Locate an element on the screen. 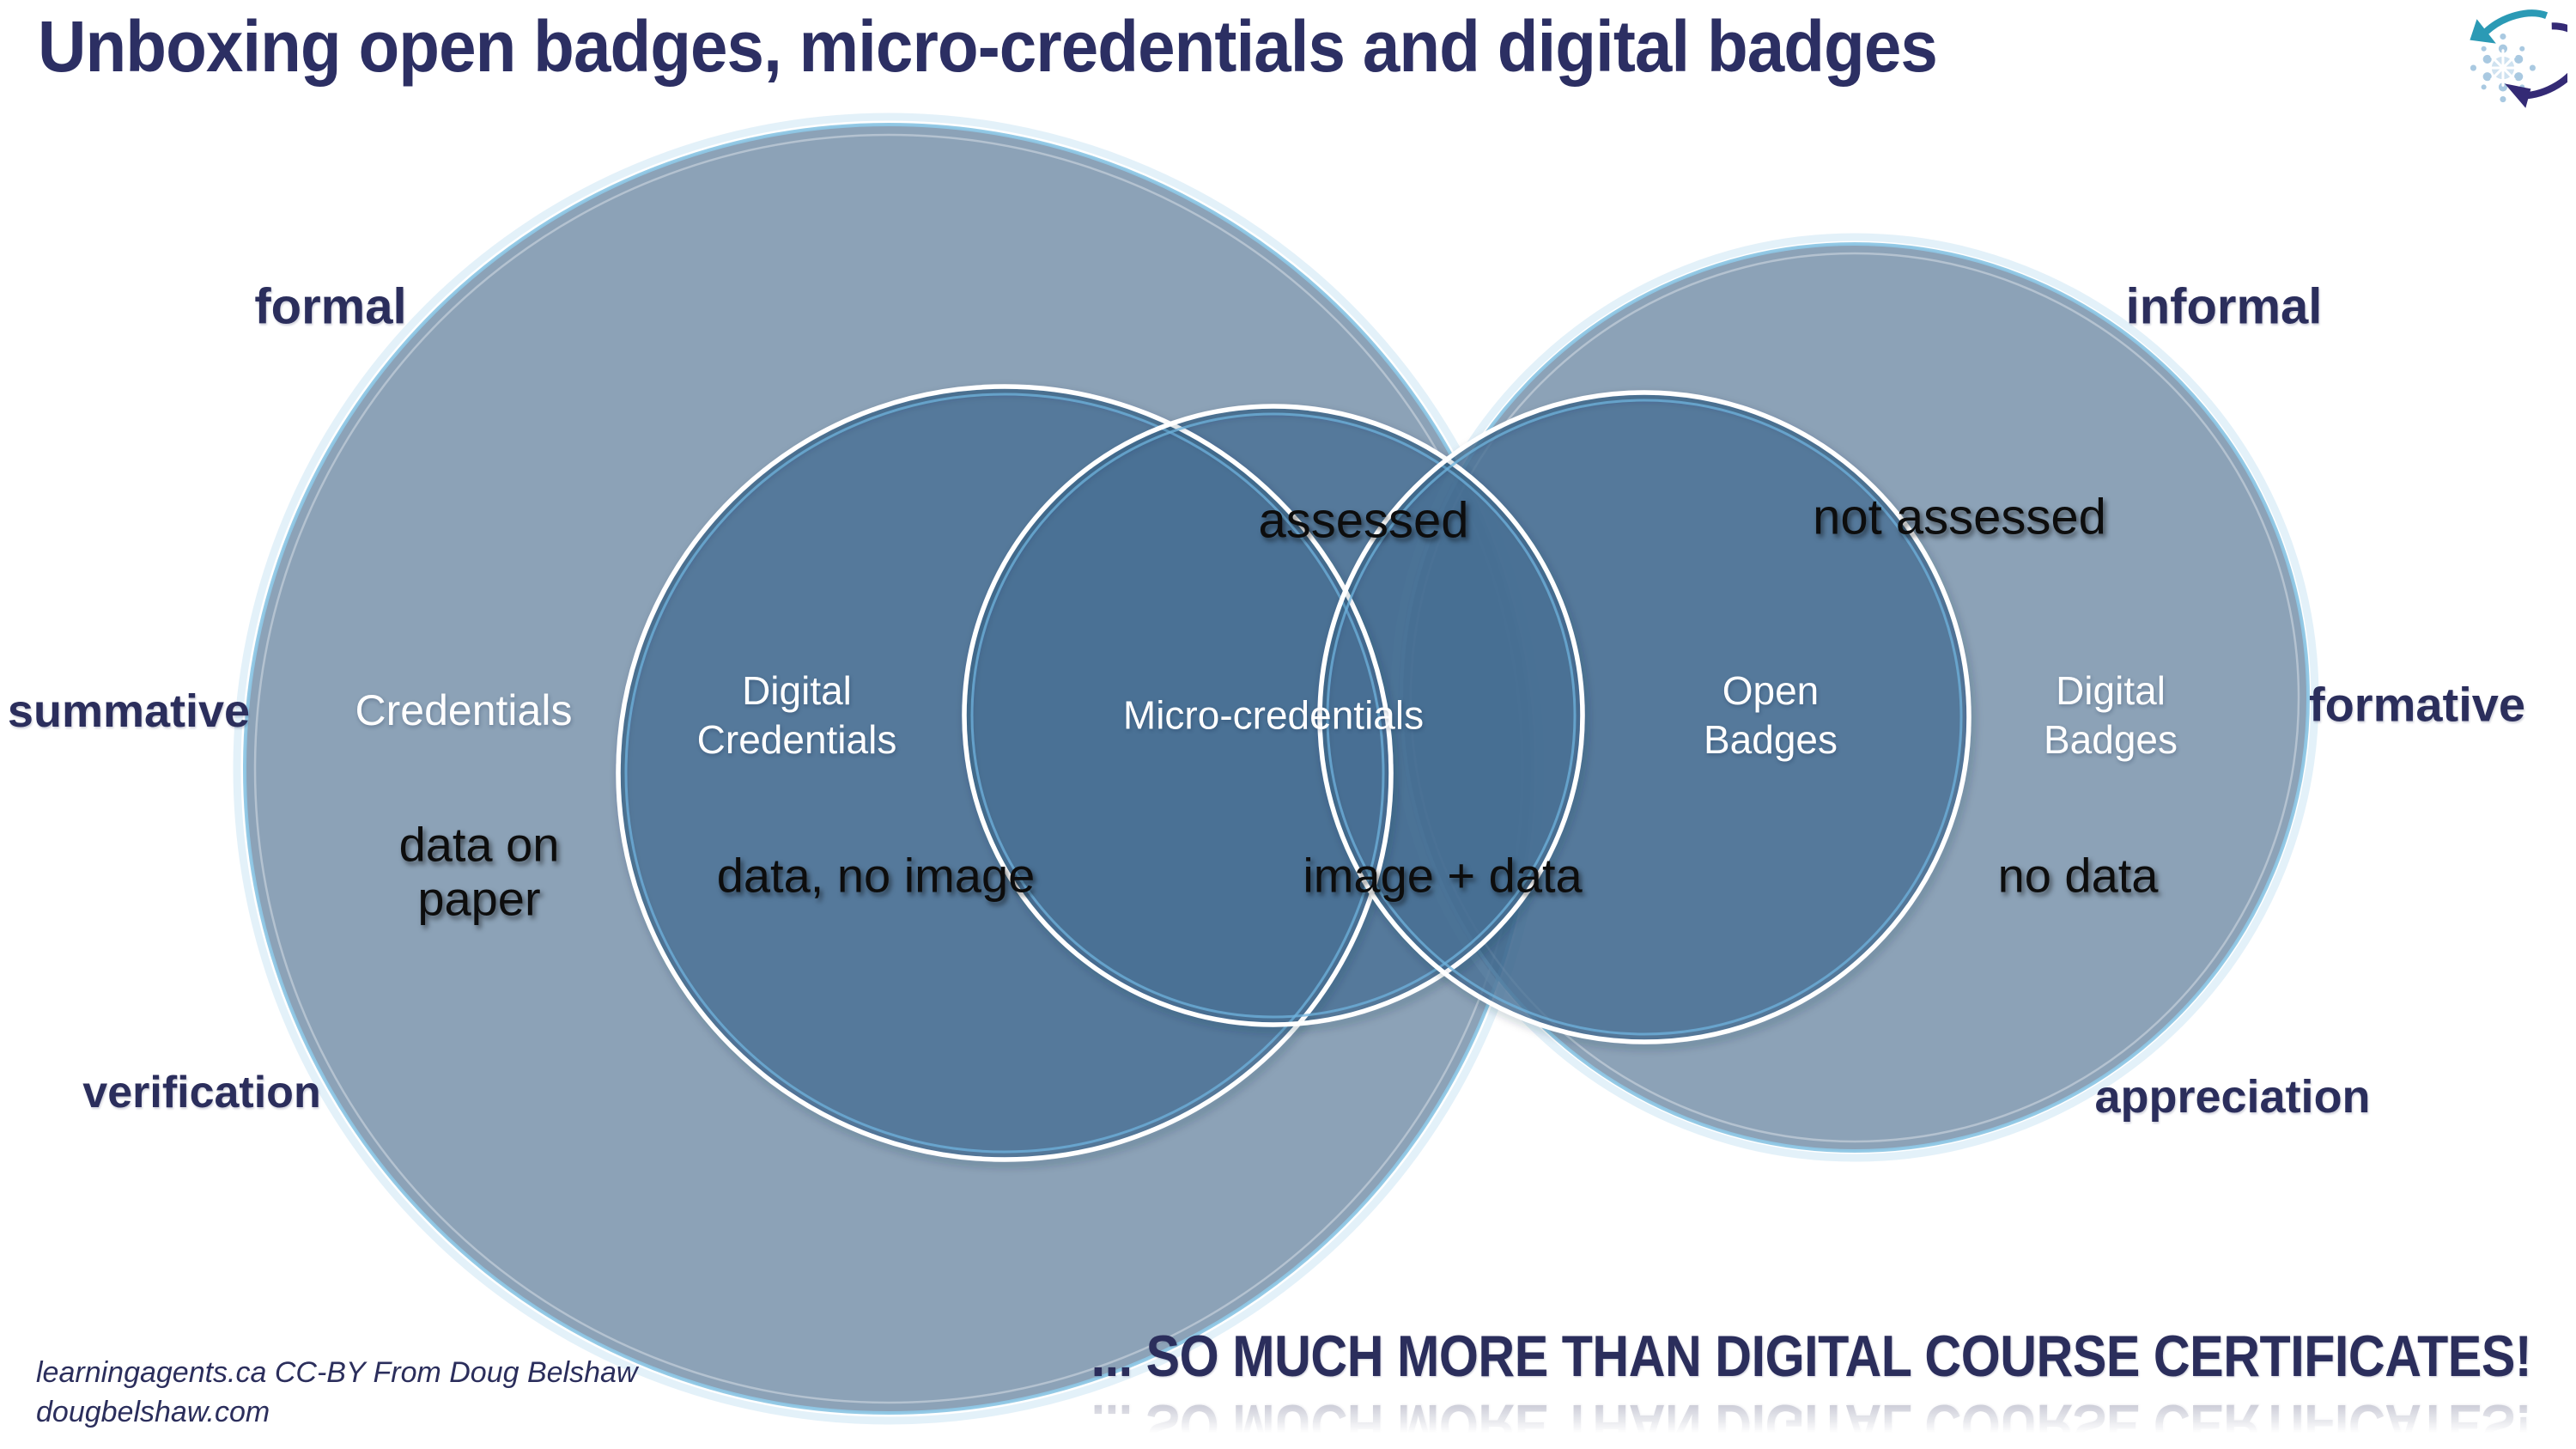 The height and width of the screenshot is (1449, 2576). image-plus-data-annotation: image + data is located at coordinates (1443, 875).